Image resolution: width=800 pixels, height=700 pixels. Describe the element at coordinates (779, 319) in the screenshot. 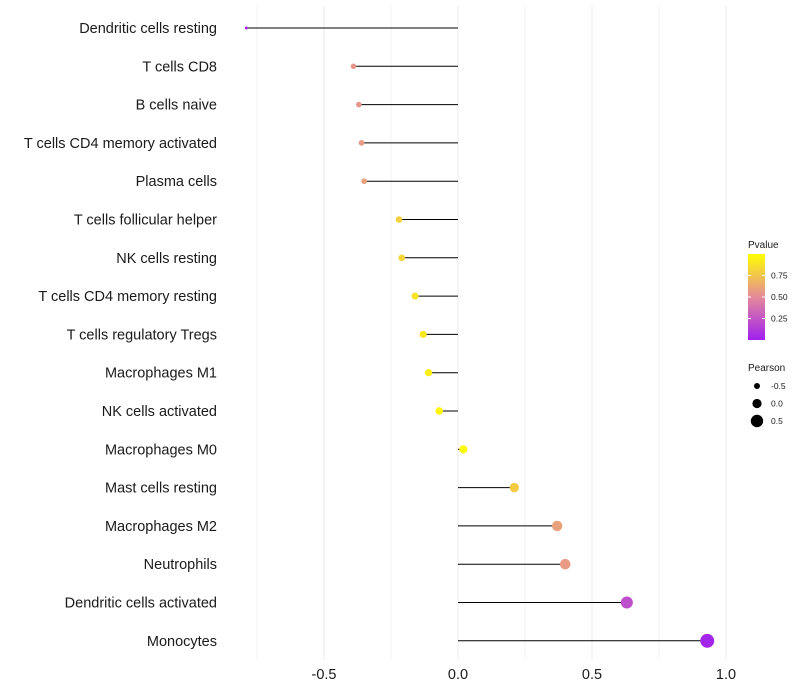

I see `pvalue-tick-label: 0.25` at that location.